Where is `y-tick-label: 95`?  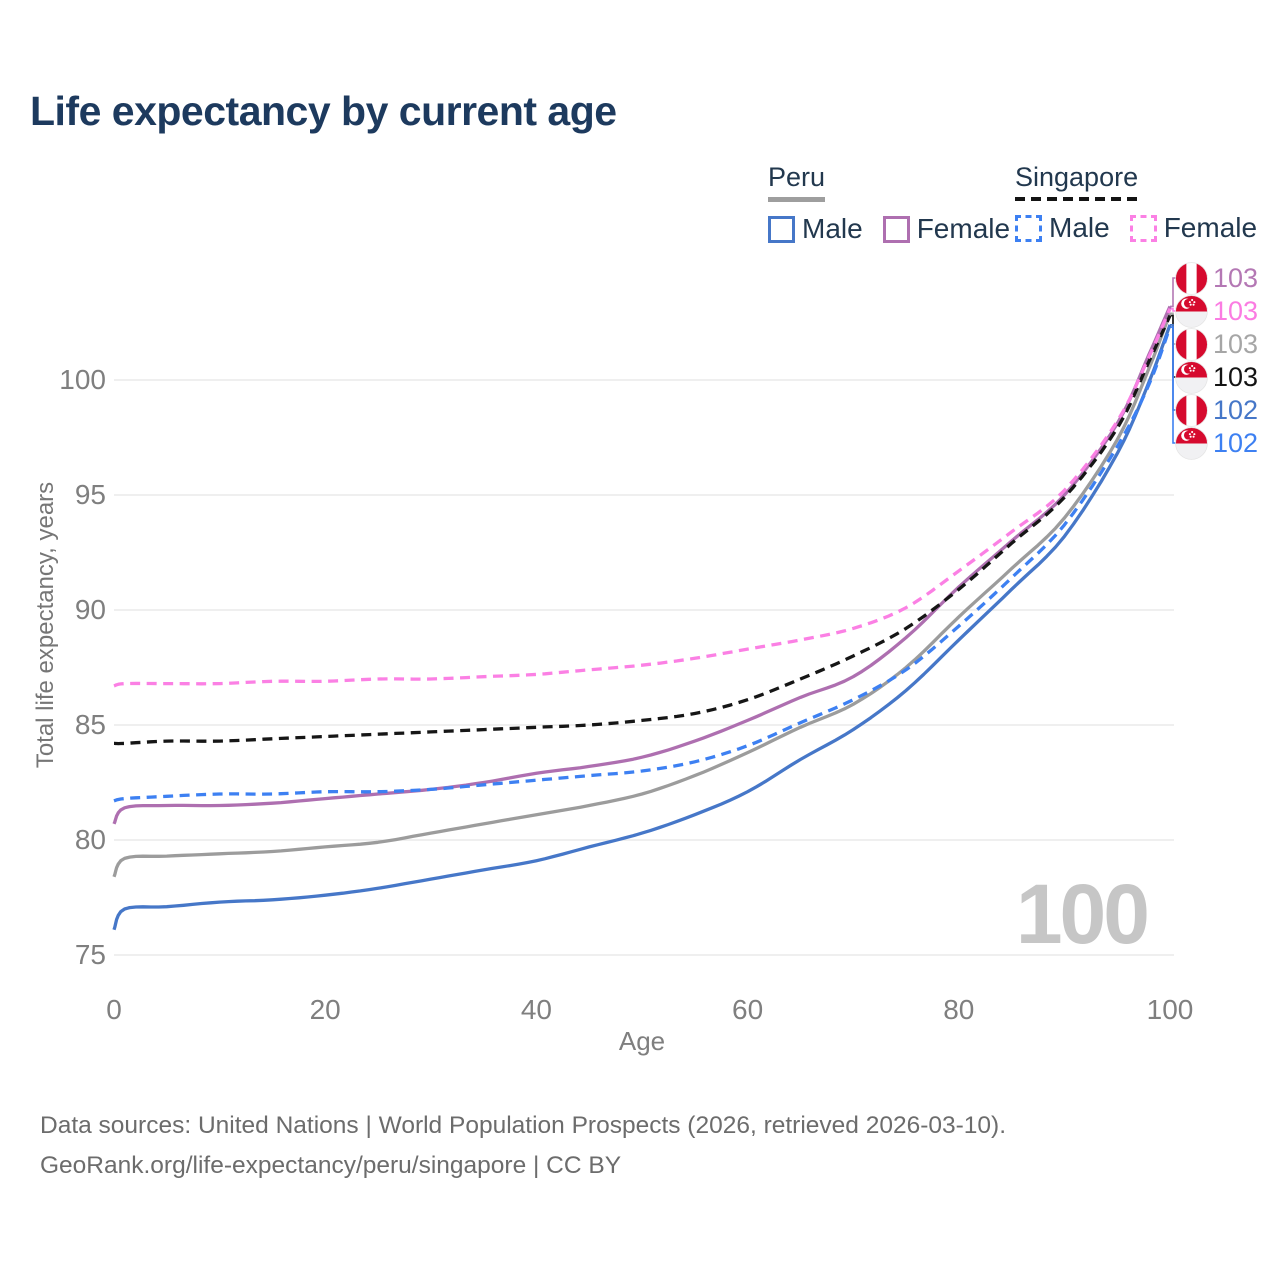 y-tick-label: 95 is located at coordinates (90, 494).